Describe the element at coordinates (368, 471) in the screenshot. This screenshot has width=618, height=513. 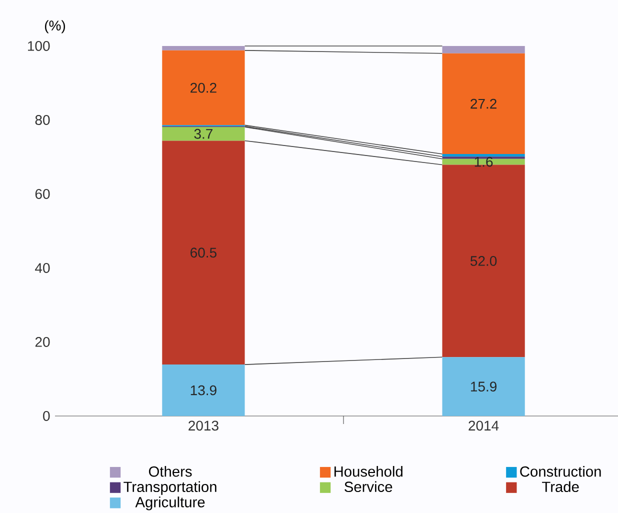
I see `legend-label: Household` at that location.